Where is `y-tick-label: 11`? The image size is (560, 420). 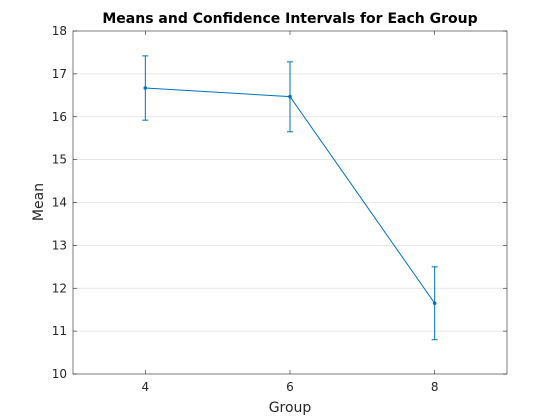 y-tick-label: 11 is located at coordinates (59, 331).